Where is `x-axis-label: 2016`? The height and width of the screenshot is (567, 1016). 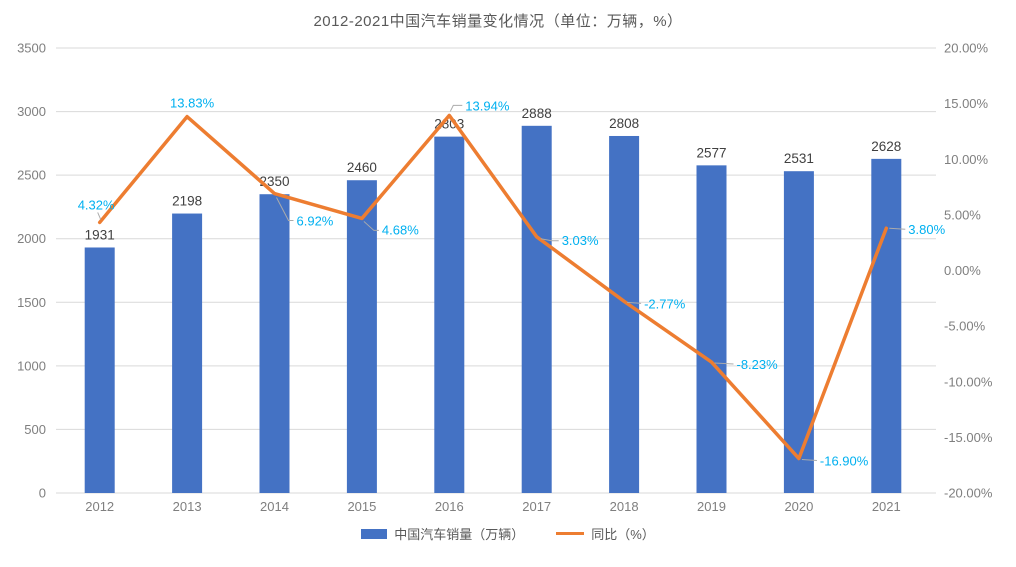
x-axis-label: 2016 is located at coordinates (449, 506).